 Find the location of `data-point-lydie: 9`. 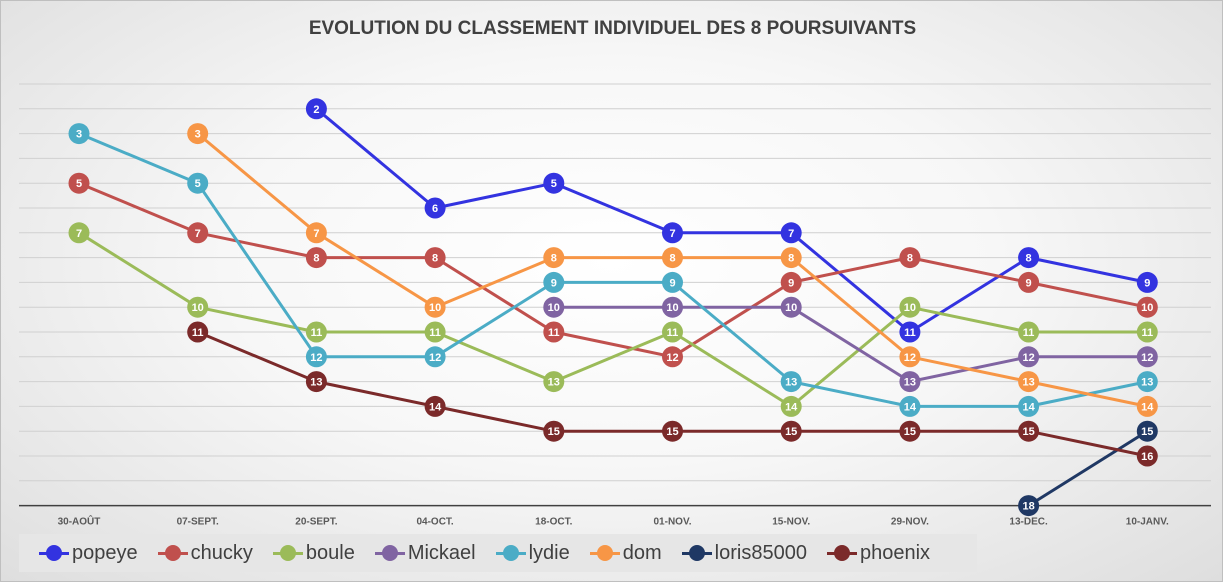

data-point-lydie: 9 is located at coordinates (554, 282).